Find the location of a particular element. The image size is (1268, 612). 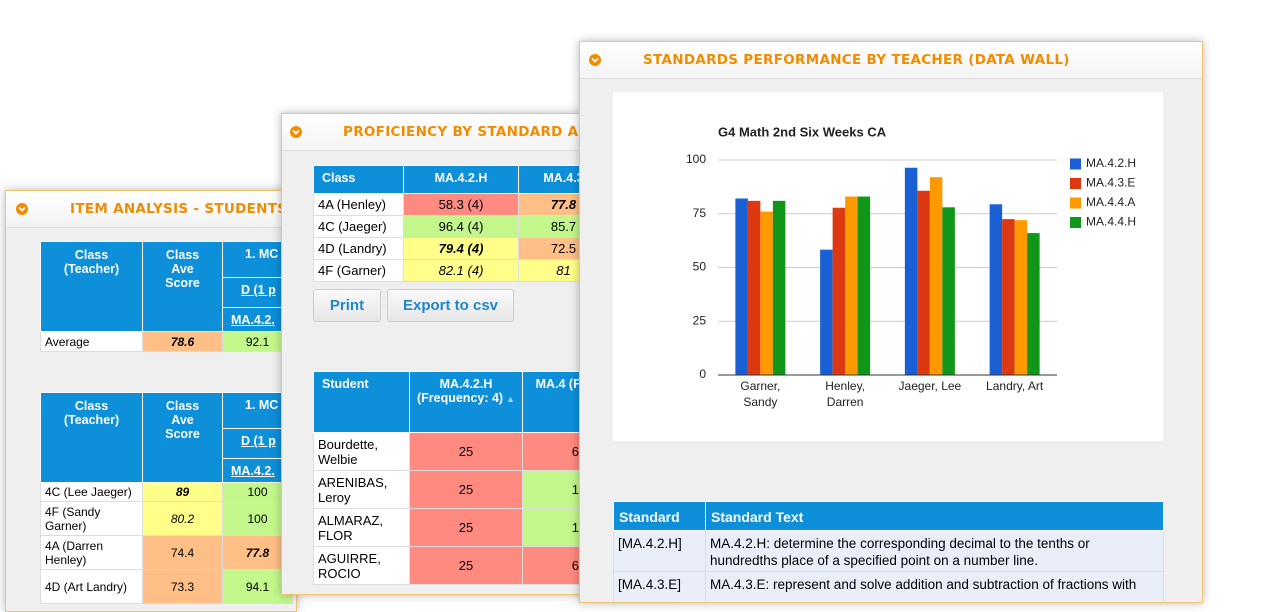

table-cell: 4A (Henley) is located at coordinates (358, 204).